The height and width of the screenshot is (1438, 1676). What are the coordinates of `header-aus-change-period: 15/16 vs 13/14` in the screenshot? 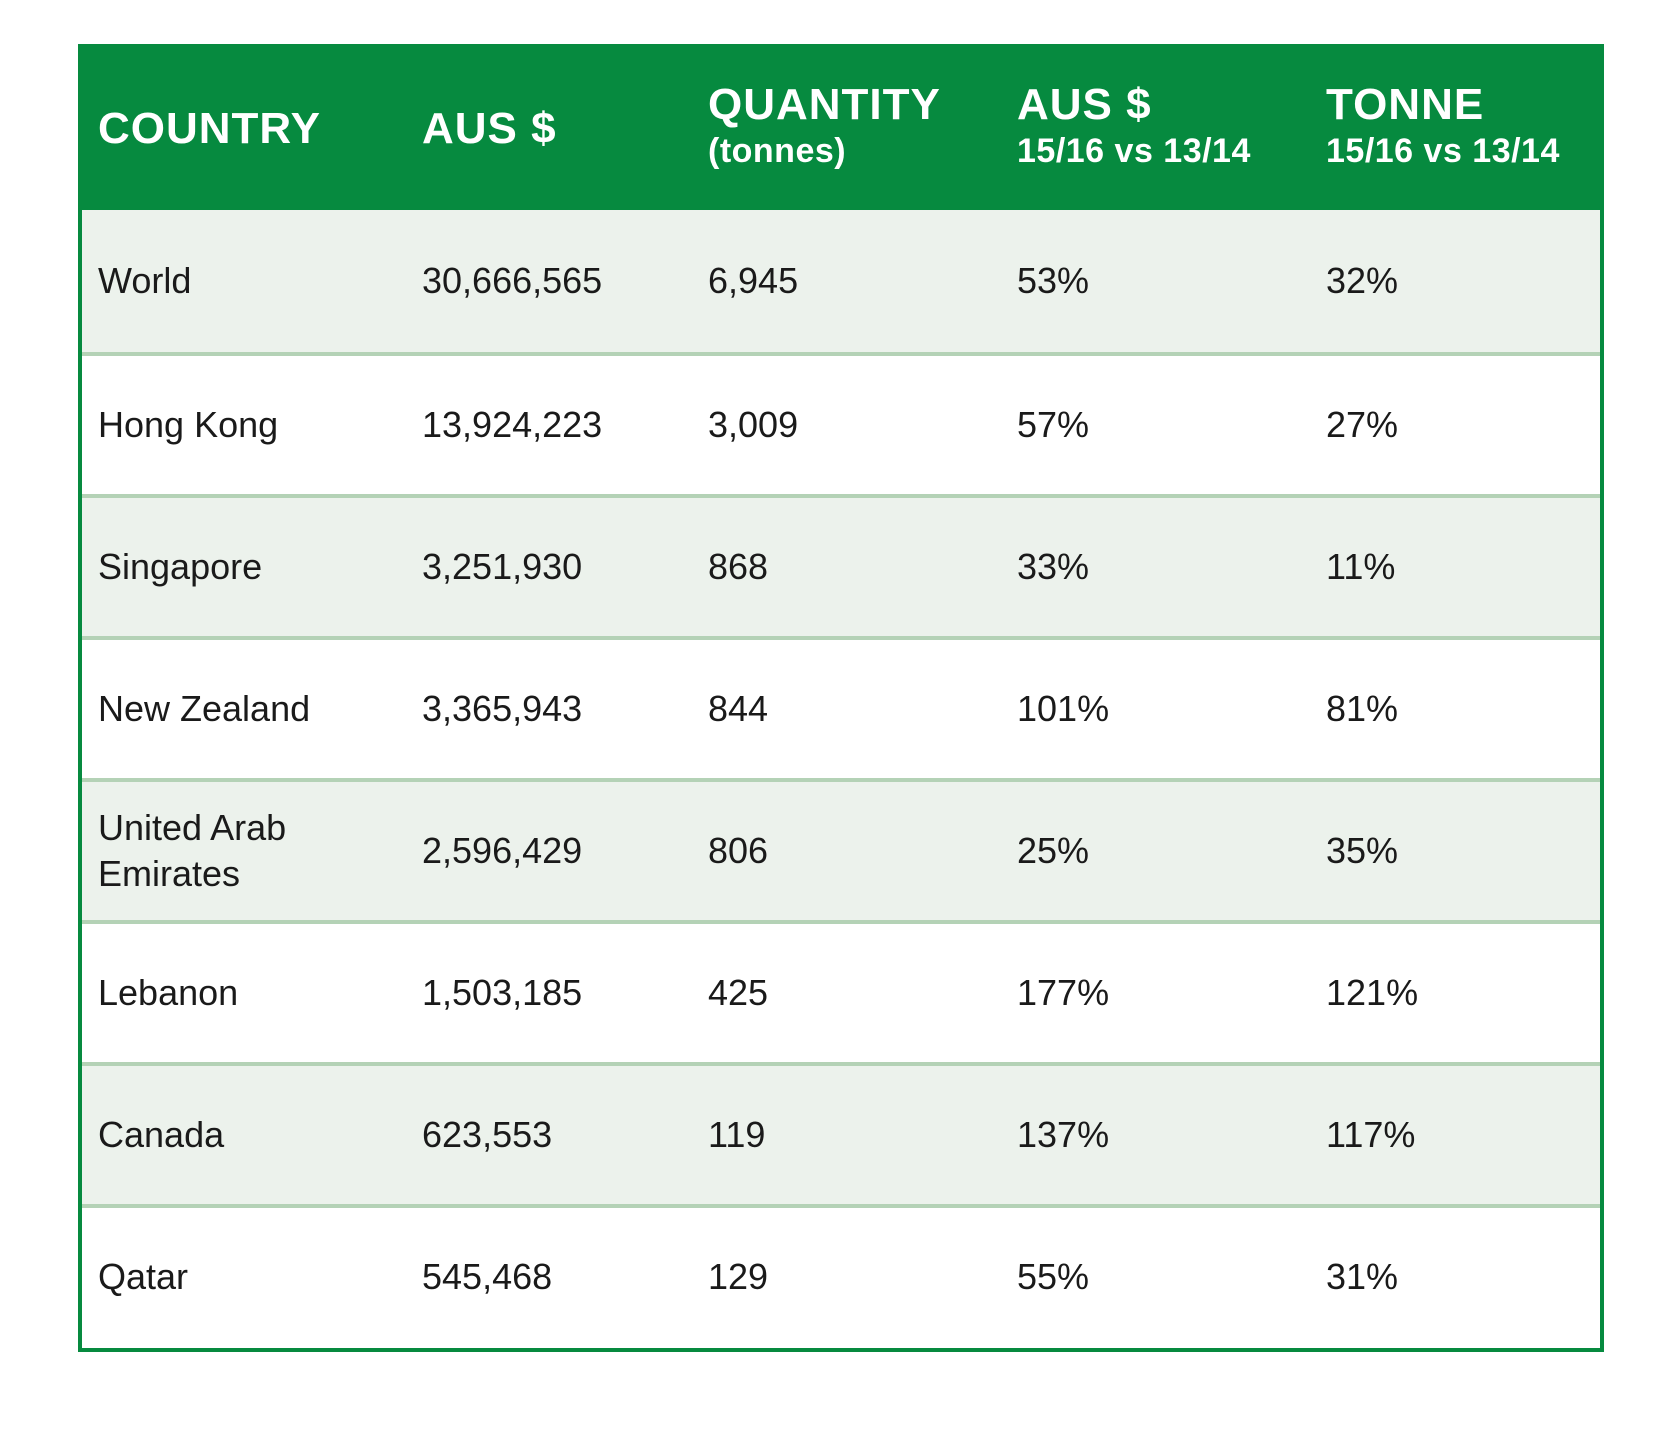 It's located at (1134, 151).